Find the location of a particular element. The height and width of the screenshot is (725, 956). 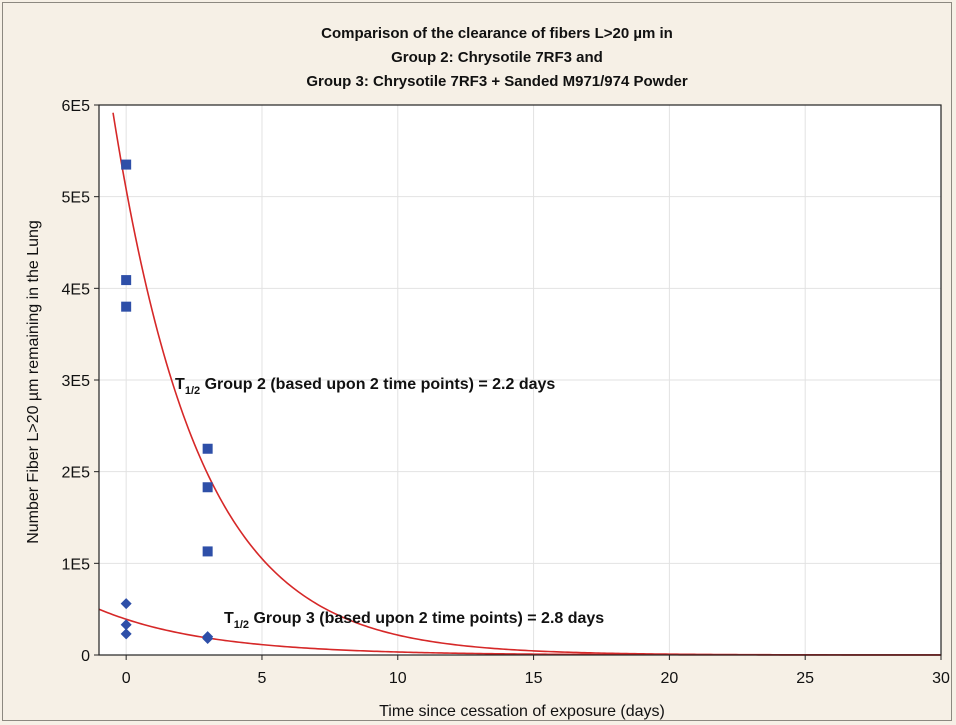

y-tick-label-6: 6E5 is located at coordinates (76, 106).